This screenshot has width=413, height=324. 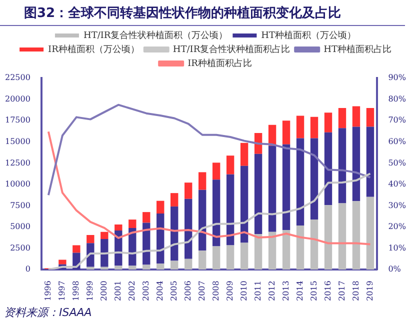 I want to click on y2-tick-label: 80%, so click(x=397, y=99).